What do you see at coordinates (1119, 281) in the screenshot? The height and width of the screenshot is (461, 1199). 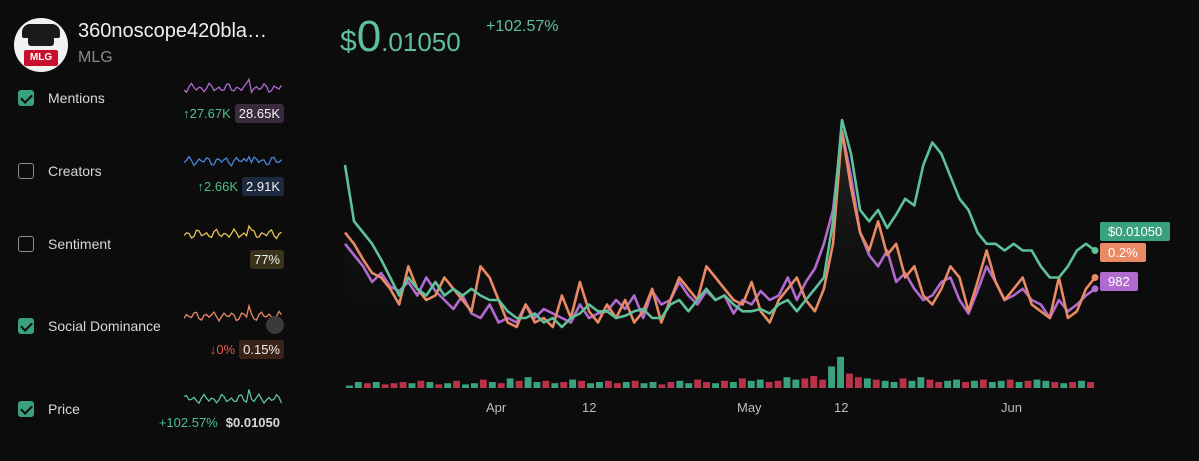 I see `mentions-last-label: 982` at bounding box center [1119, 281].